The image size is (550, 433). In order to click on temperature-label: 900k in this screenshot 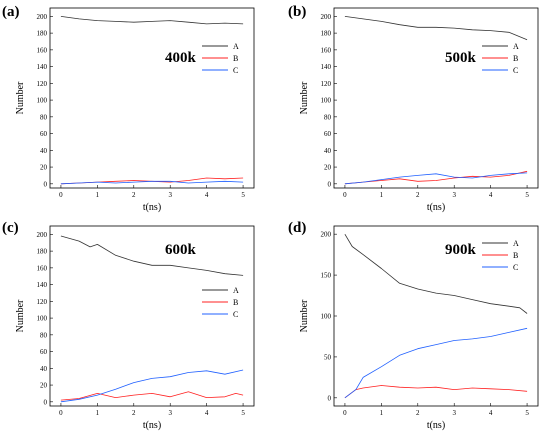, I will do `click(461, 250)`.